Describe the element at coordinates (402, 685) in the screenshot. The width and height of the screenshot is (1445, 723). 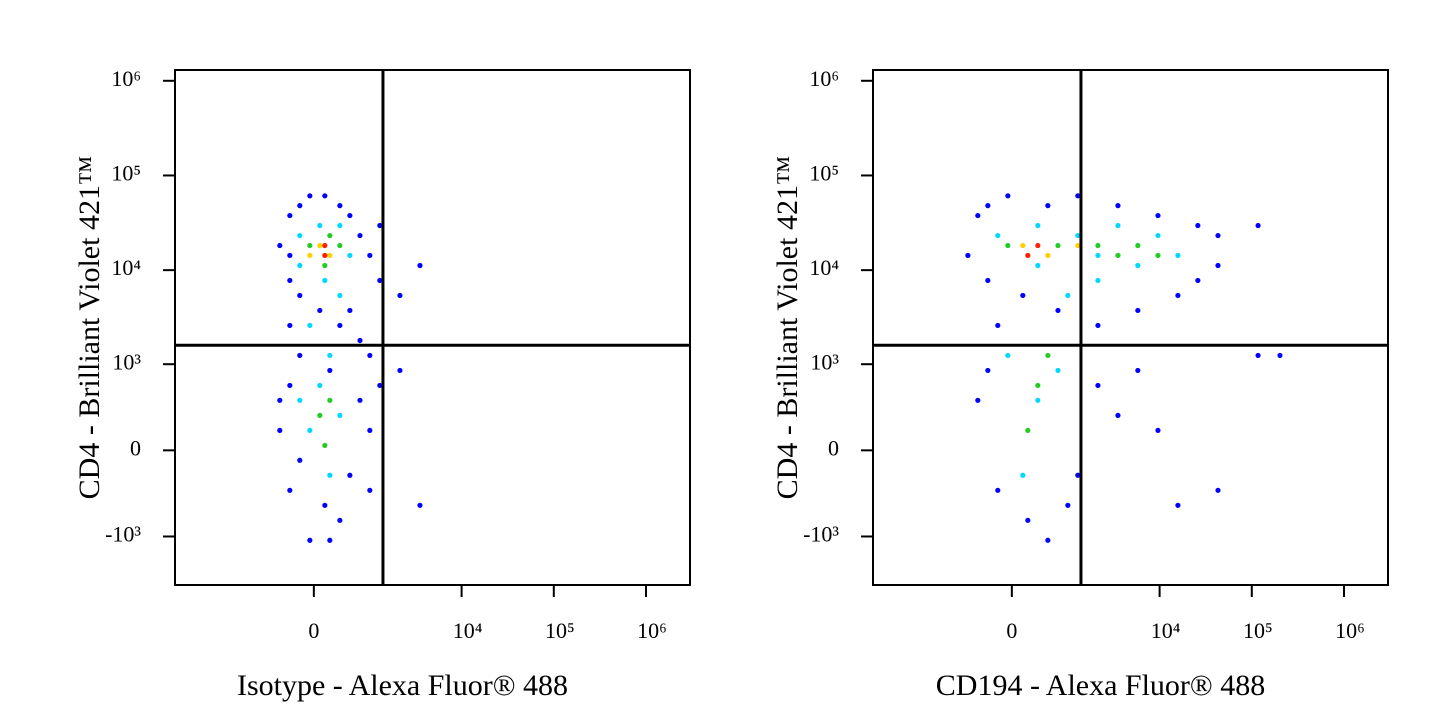
I see `x-axis-label: Isotype - Alexa Fluor® 488` at that location.